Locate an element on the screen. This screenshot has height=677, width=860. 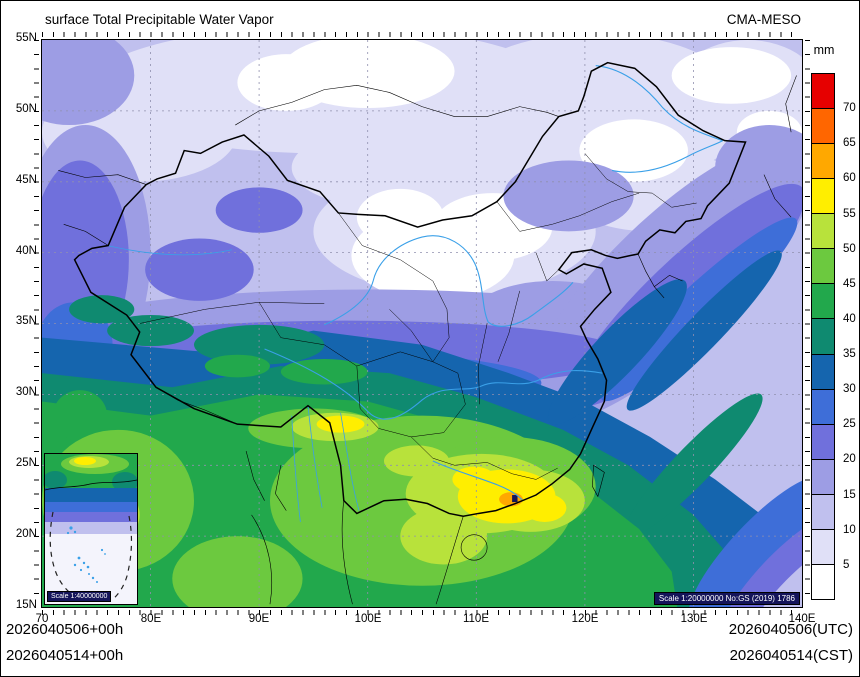
colorbar-tick-label: 55 is located at coordinates (849, 214).